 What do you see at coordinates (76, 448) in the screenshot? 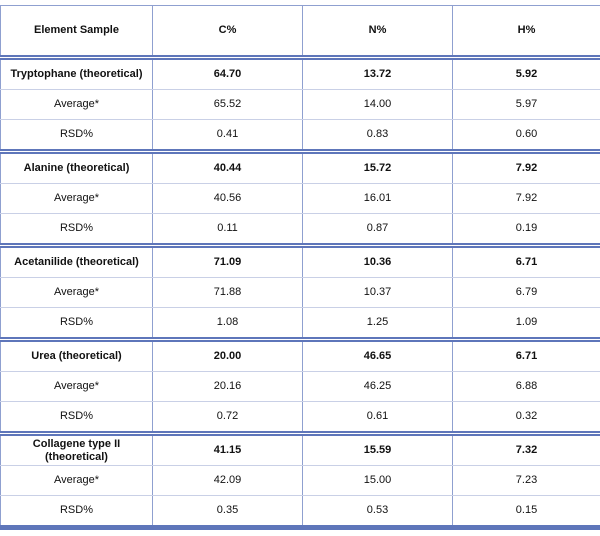
I see `sample-cell: Collagene type II (theoretical)` at bounding box center [76, 448].